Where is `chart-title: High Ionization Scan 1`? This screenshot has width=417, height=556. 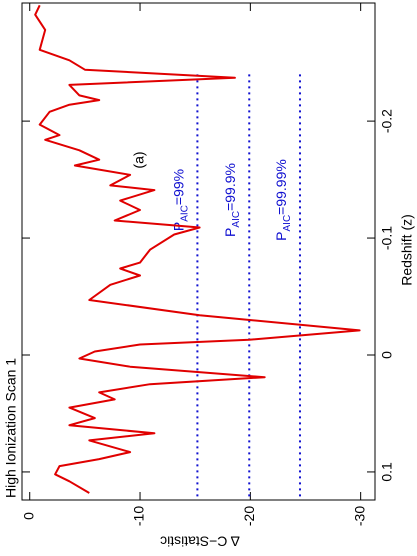 chart-title: High Ionization Scan 1 is located at coordinates (11, 428).